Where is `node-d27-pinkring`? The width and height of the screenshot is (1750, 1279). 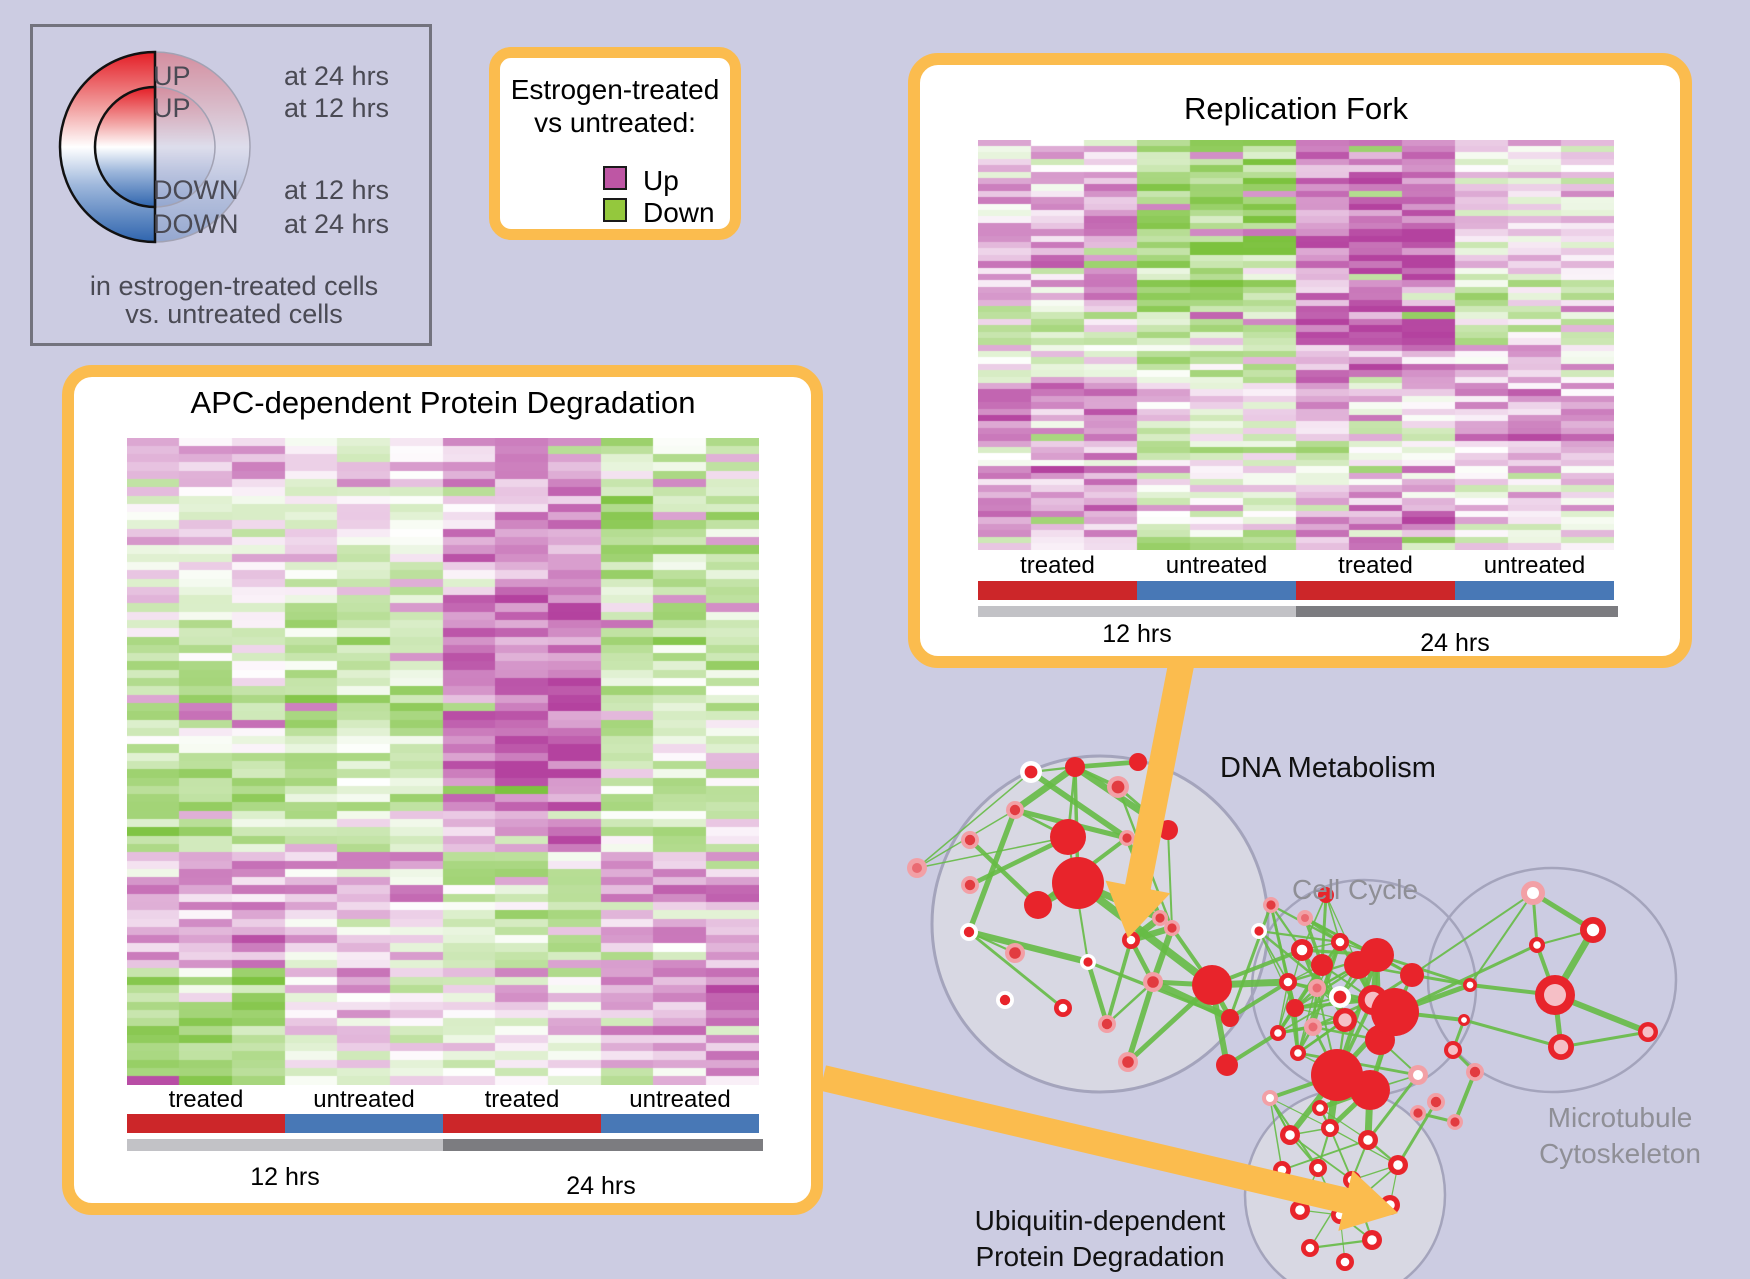
node-d27-pinkring is located at coordinates (1172, 928).